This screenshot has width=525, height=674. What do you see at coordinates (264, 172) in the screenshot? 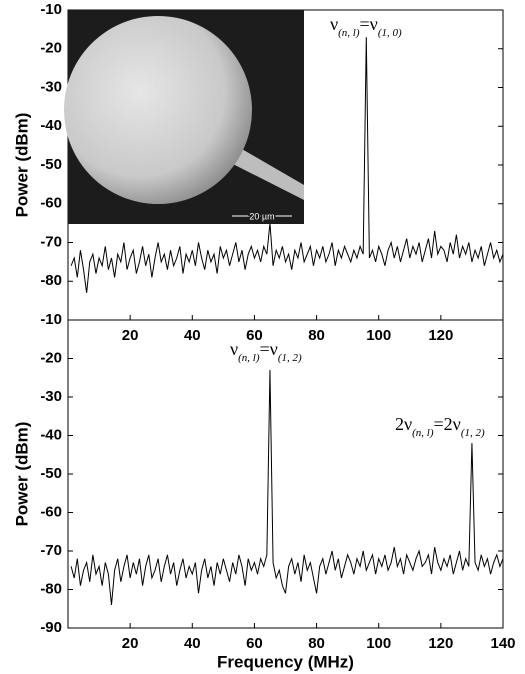
I see `inset-stem` at bounding box center [264, 172].